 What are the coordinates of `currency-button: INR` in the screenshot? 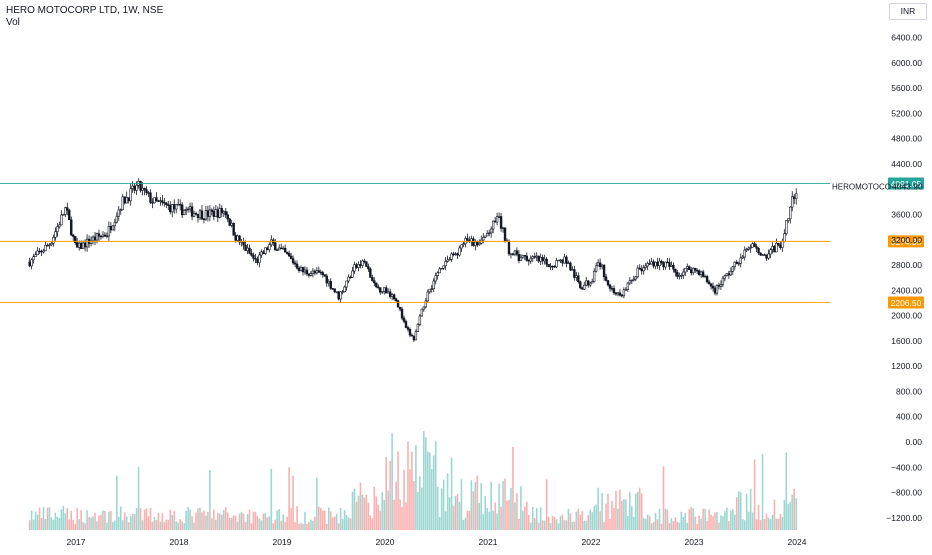 It's located at (908, 11).